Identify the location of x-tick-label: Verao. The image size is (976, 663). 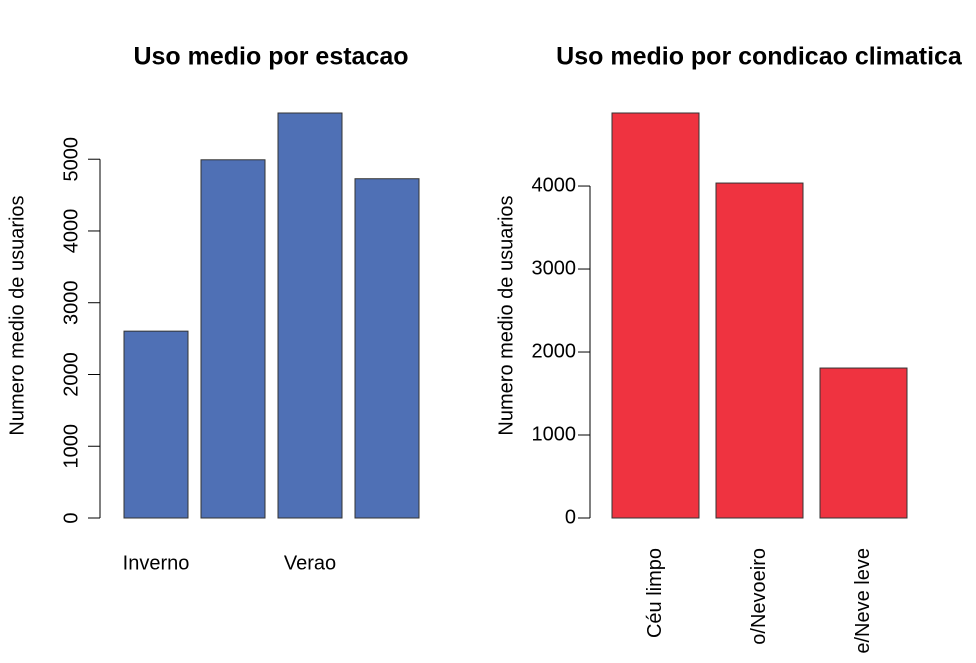
(310, 563).